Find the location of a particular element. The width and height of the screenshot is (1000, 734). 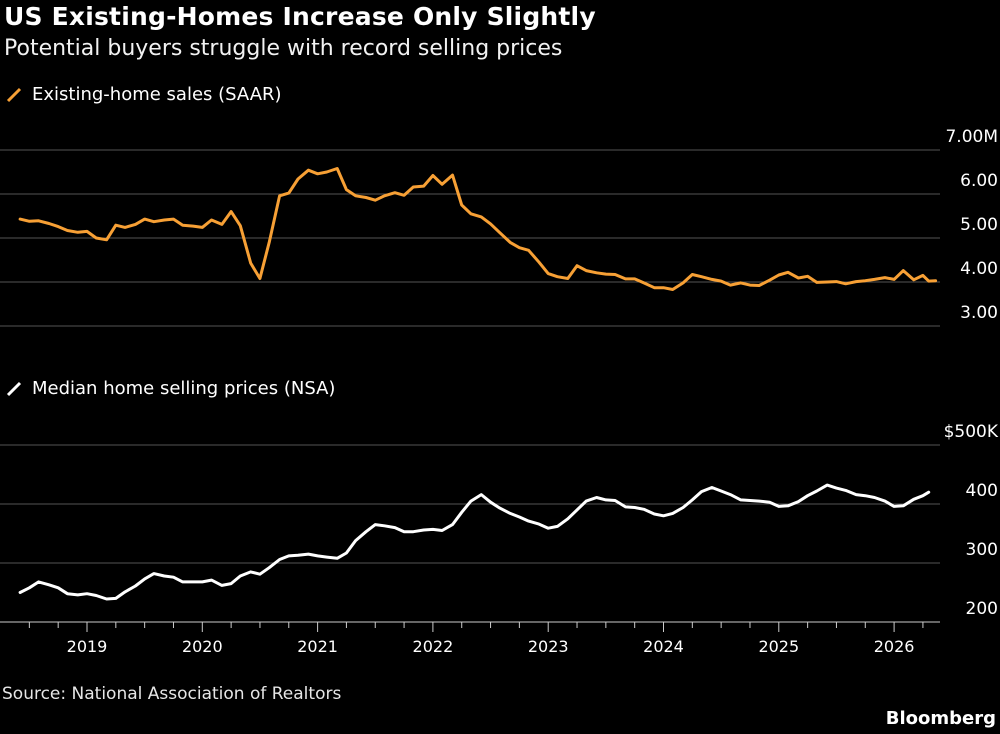

legend-prices: Median home selling prices (NSA) is located at coordinates (170, 388).